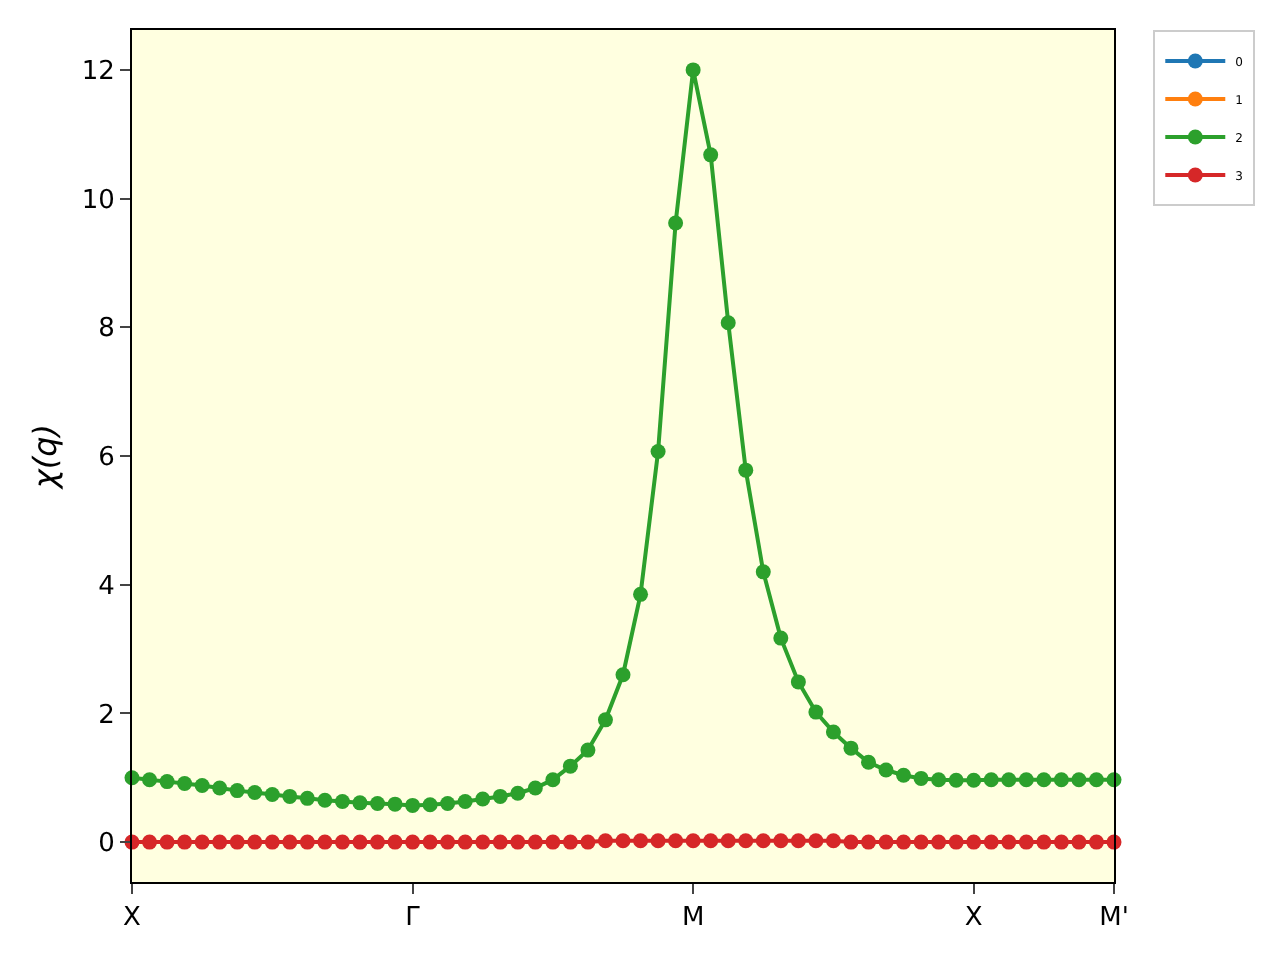  I want to click on y-tick-label: 4, so click(106, 586).